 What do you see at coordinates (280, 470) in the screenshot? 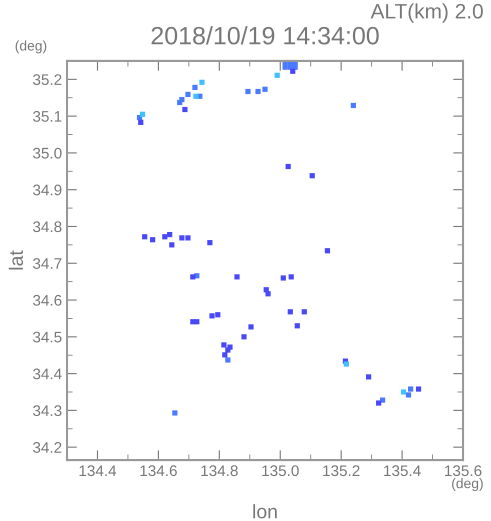
I see `x-tick-label: 135.0` at bounding box center [280, 470].